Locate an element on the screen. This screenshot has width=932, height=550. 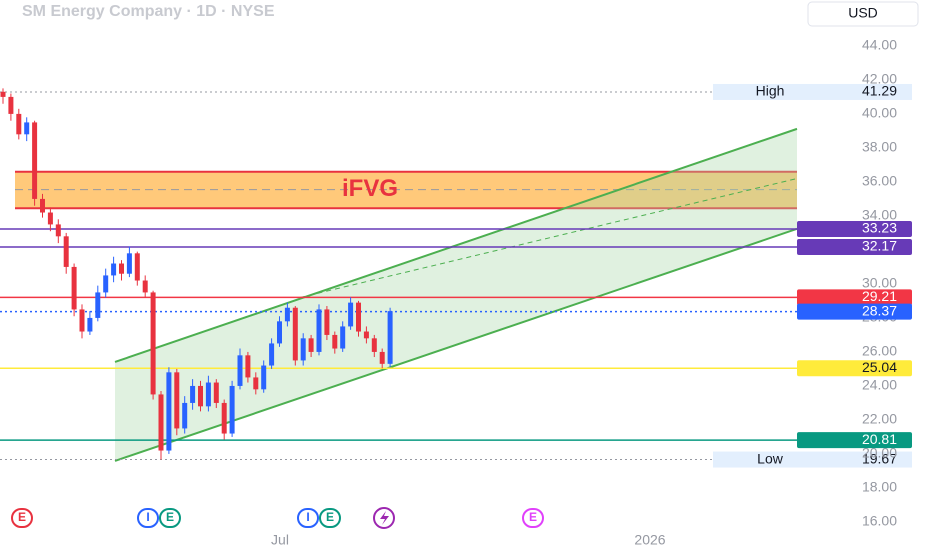
dividend-icon is located at coordinates (384, 518).